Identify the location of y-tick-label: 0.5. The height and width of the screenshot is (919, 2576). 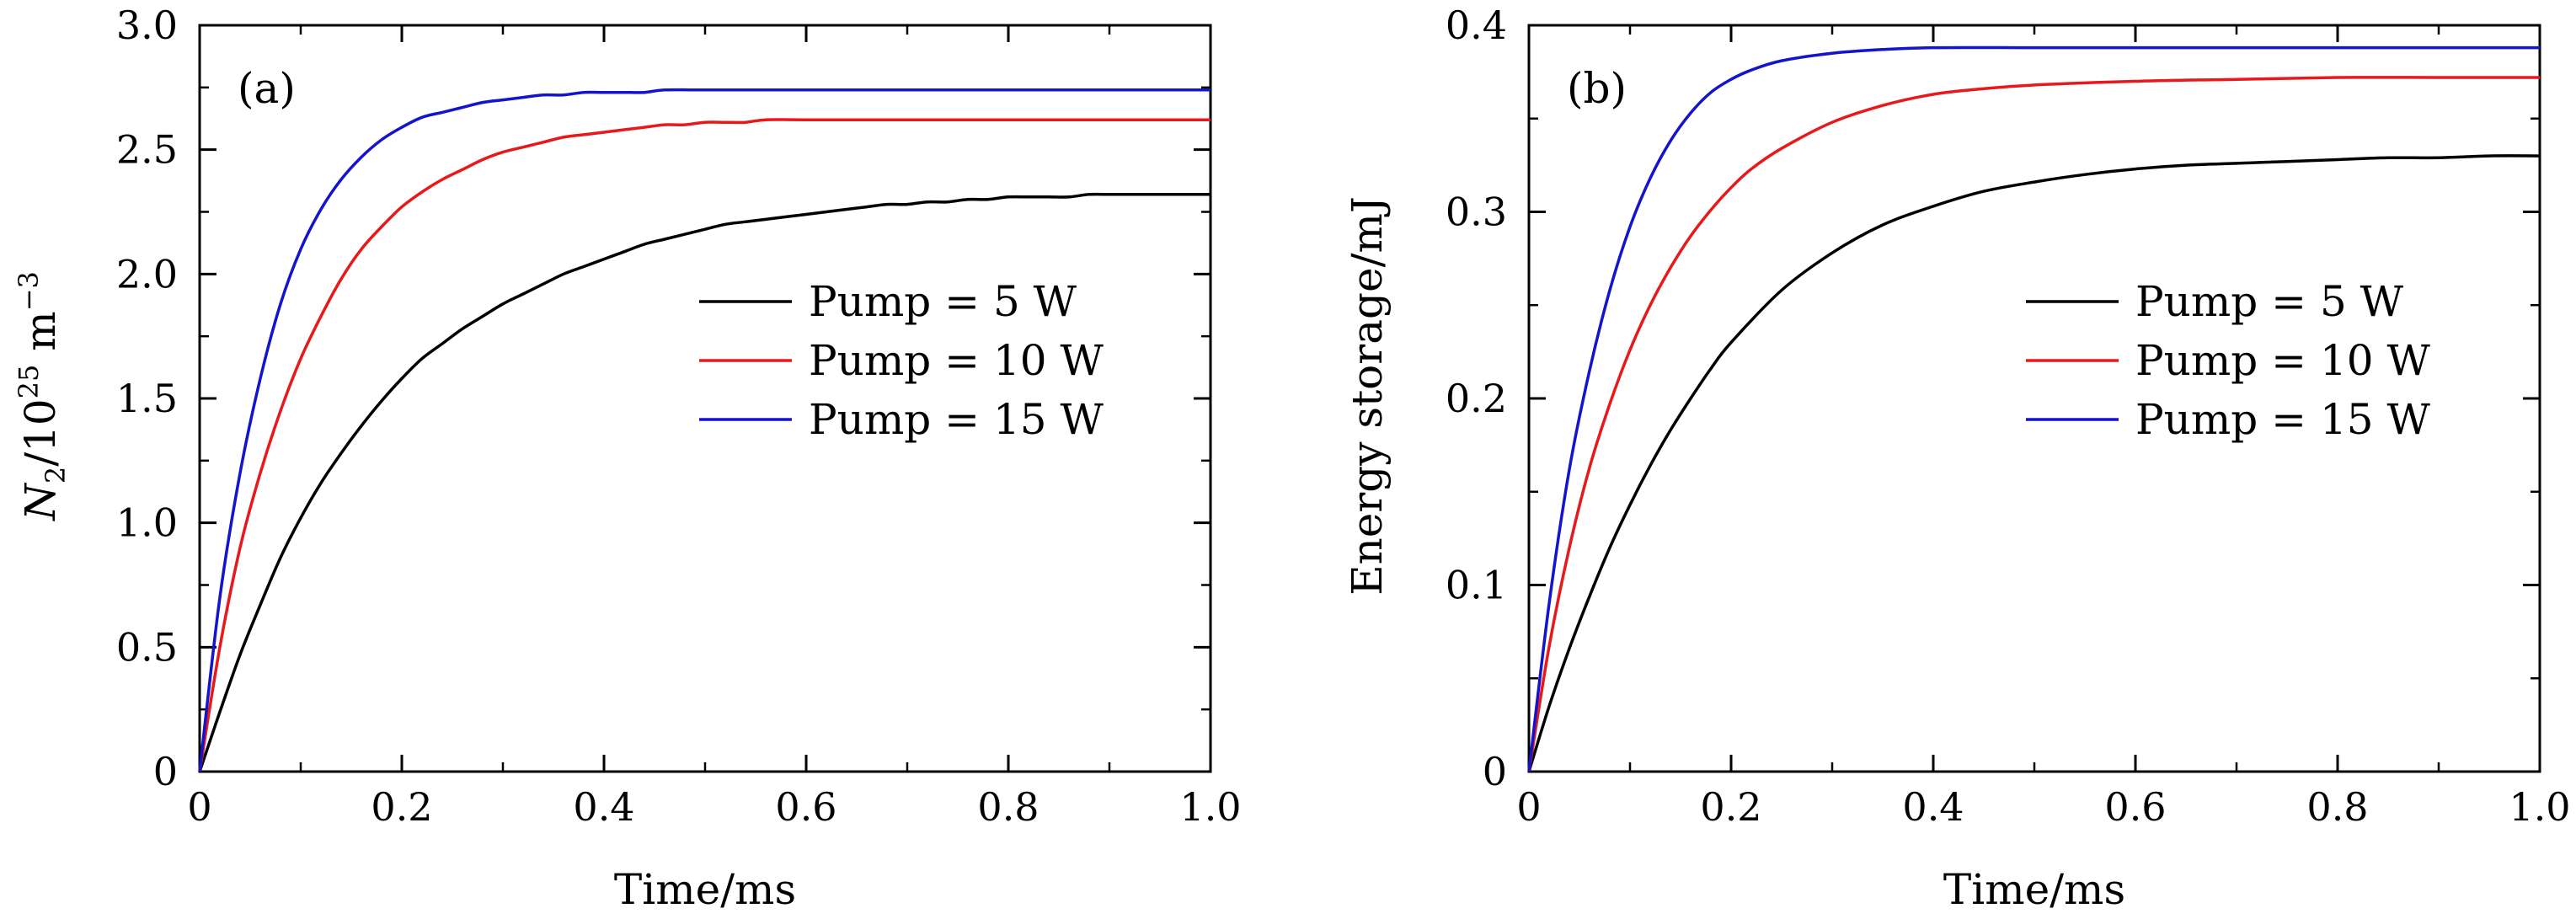
(147, 647).